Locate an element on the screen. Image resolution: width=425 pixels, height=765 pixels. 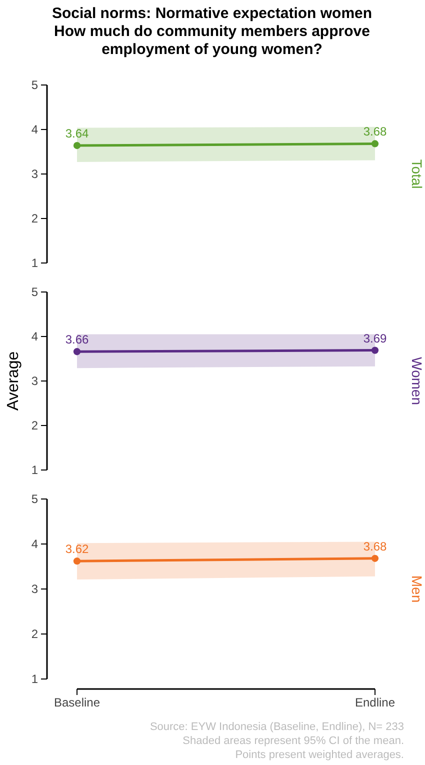
data-label: 3.64 is located at coordinates (77, 133).